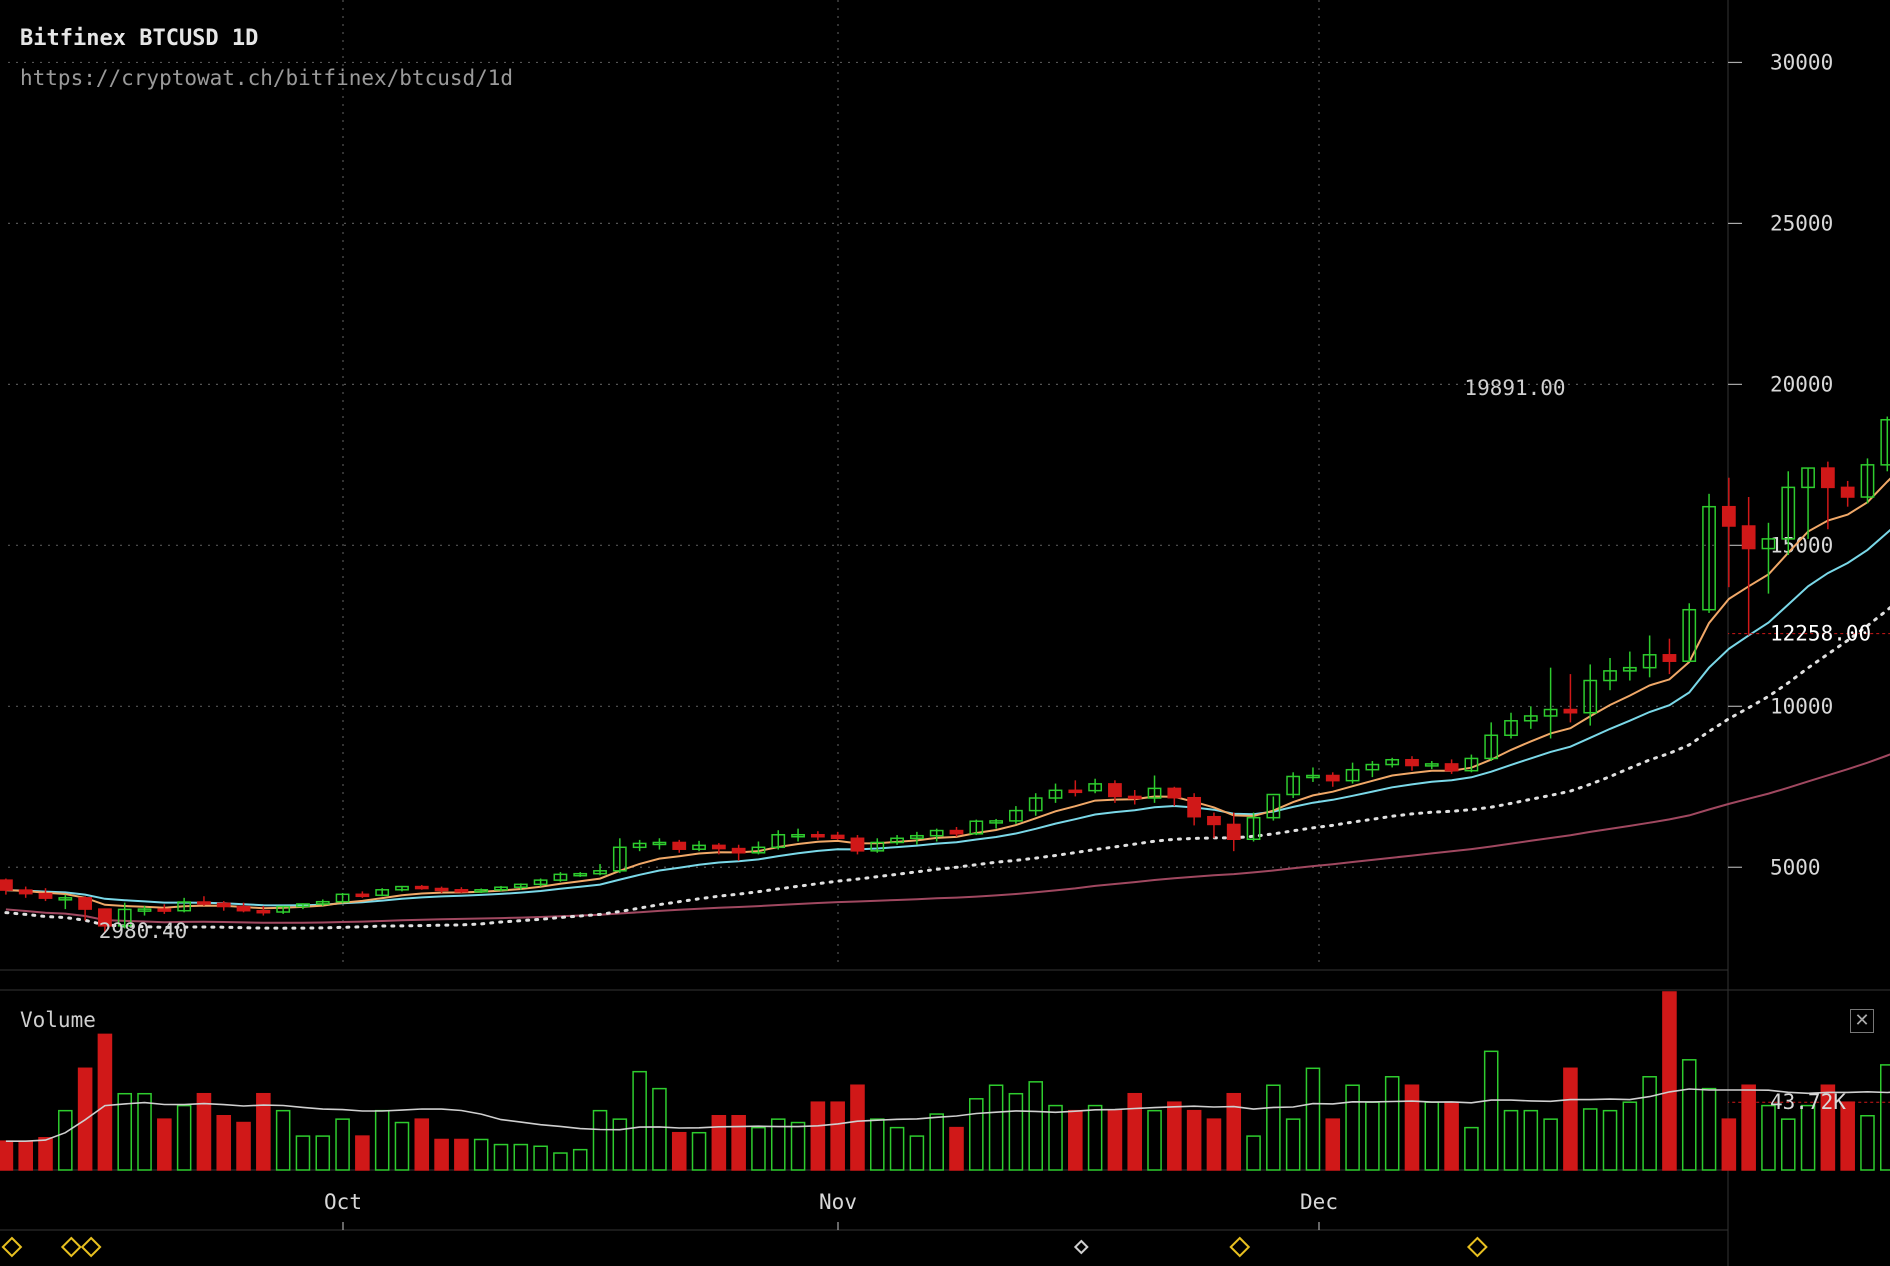  What do you see at coordinates (139, 38) in the screenshot?
I see `chart-title: Bitfinex BTCUSD 1D` at bounding box center [139, 38].